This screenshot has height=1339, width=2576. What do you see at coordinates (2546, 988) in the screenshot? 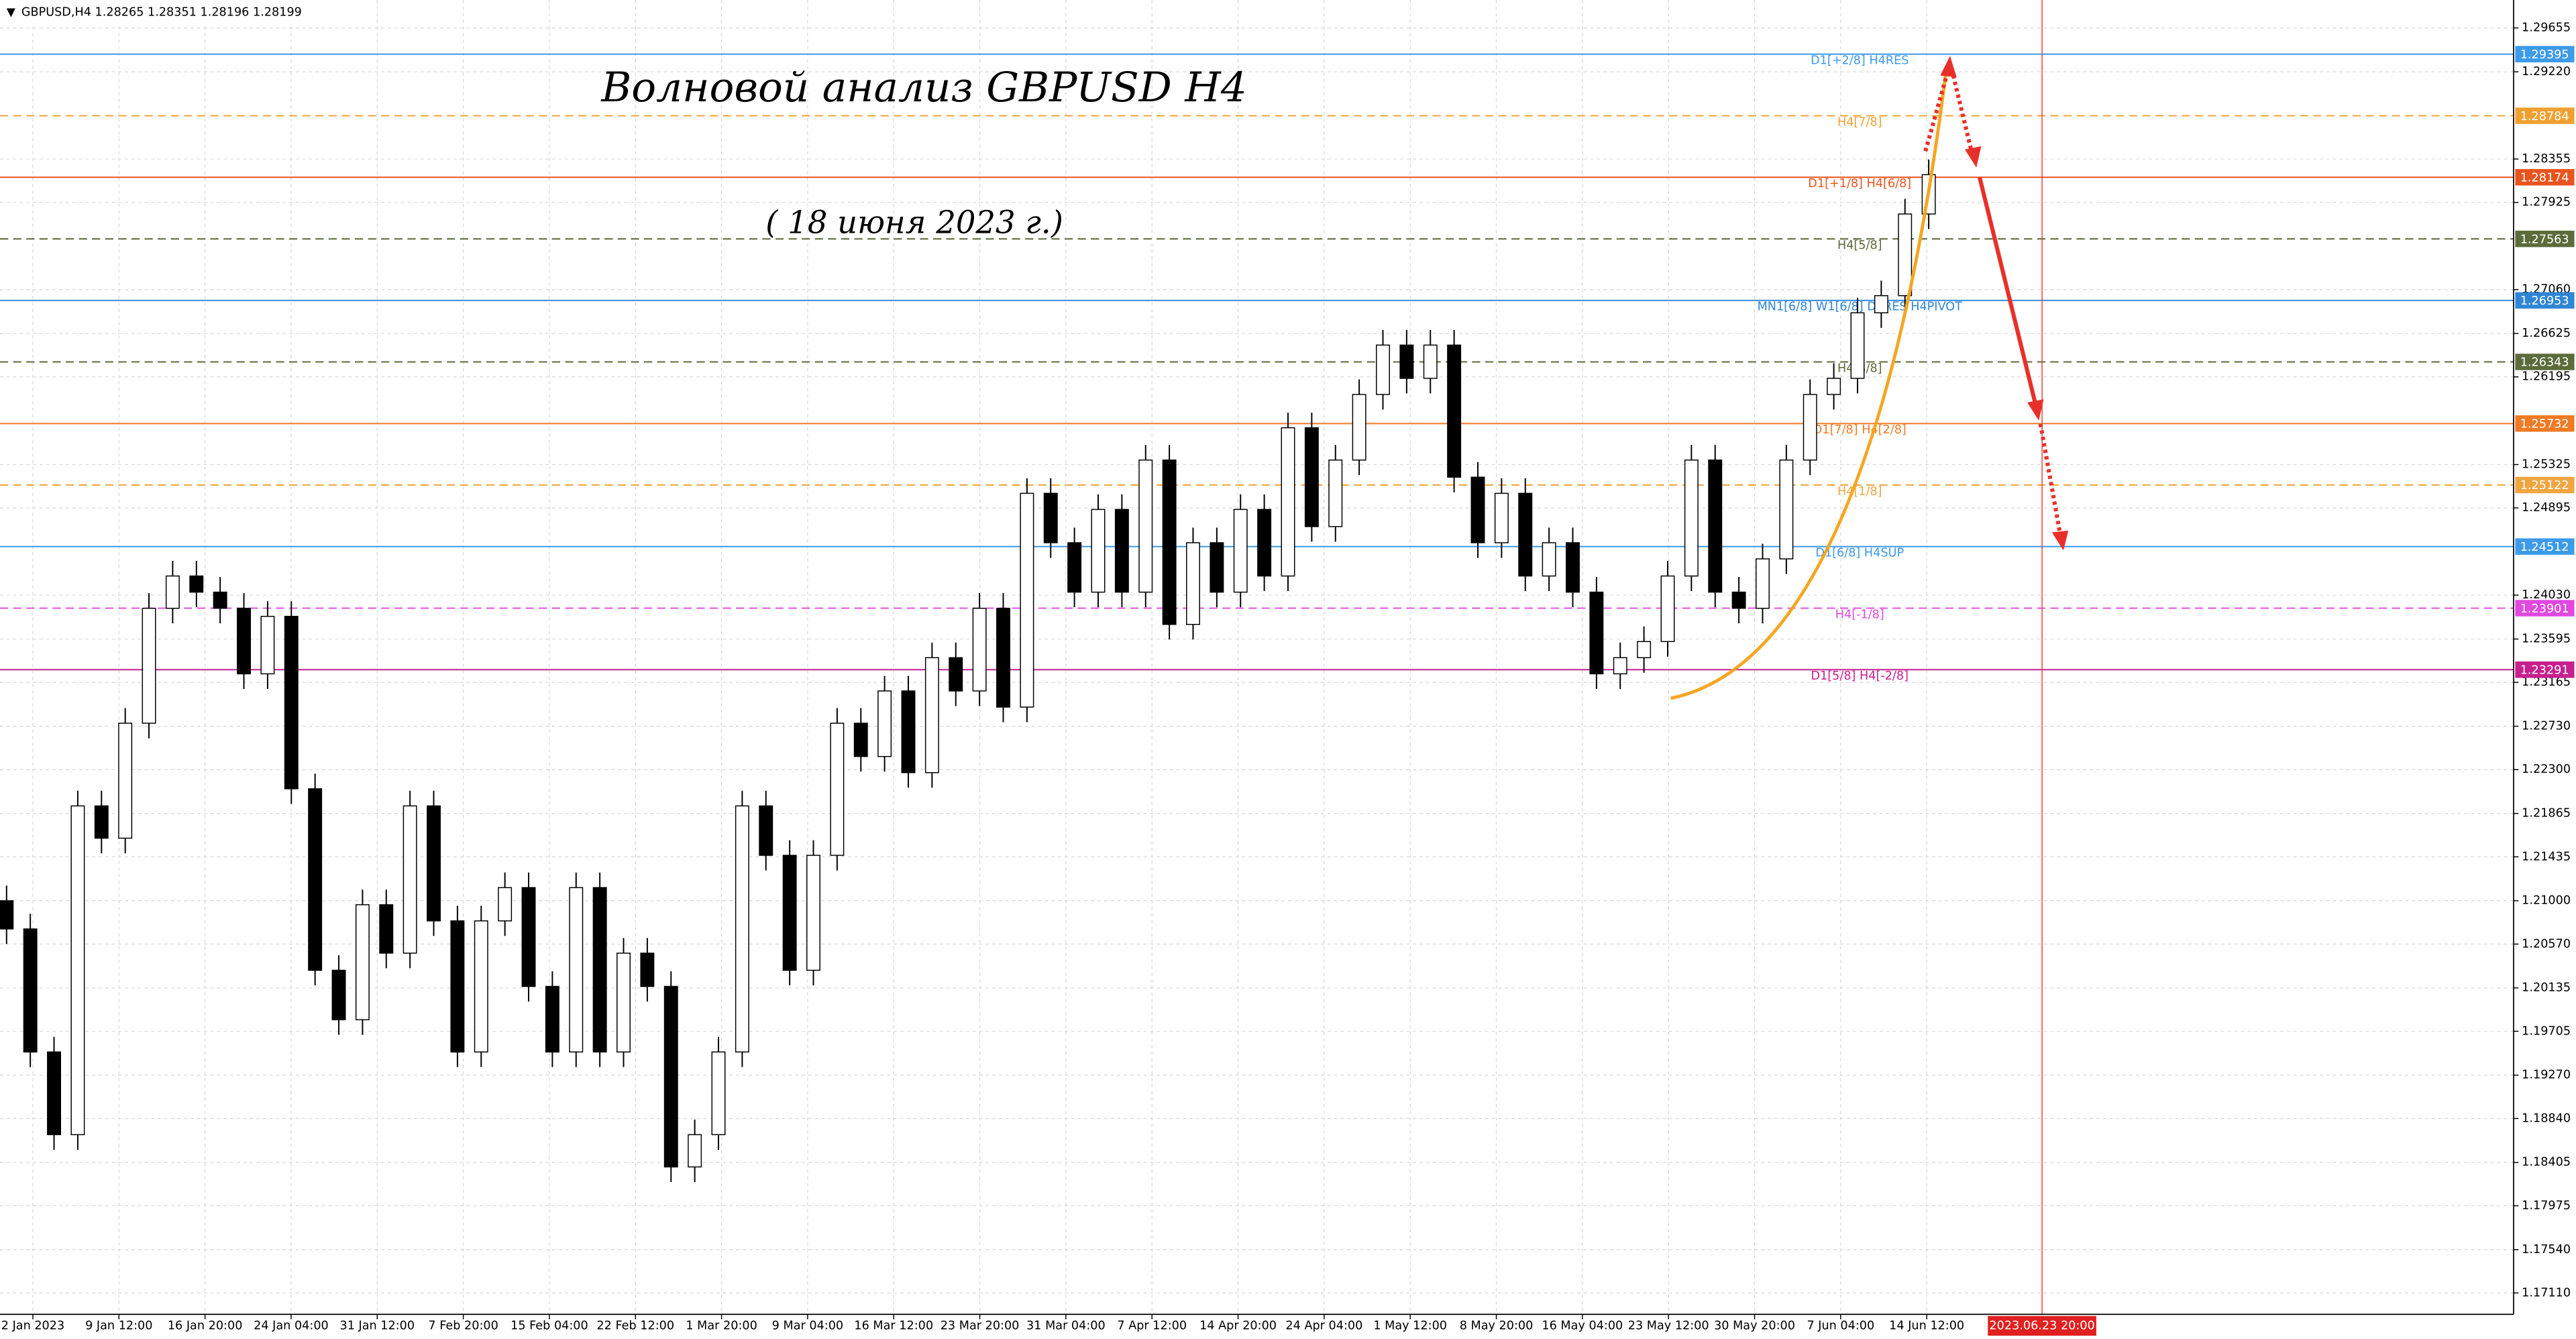
I see `y-tick-label: 1.20135` at bounding box center [2546, 988].